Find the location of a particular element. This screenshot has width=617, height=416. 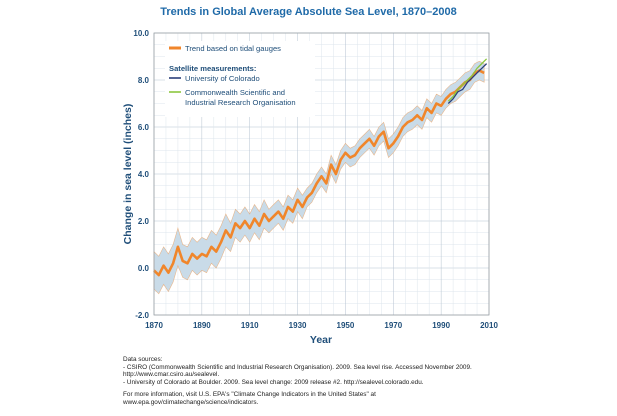

y-axis-label: Change in sea level (inches) is located at coordinates (128, 174).